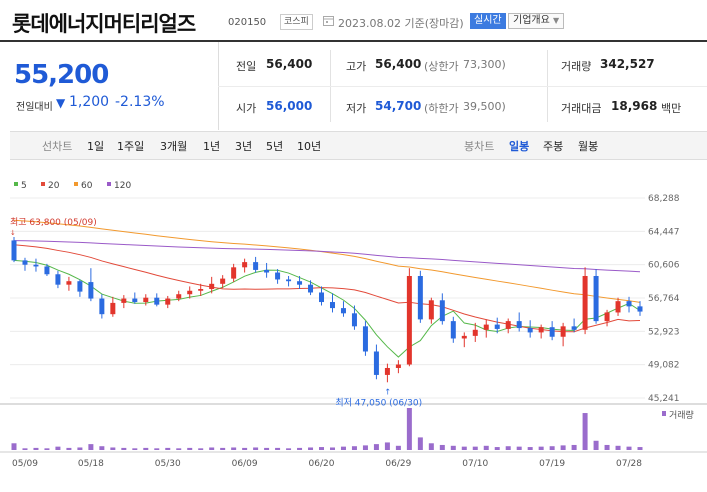  What do you see at coordinates (131, 146) in the screenshot?
I see `tab-period-1w: 1주일` at bounding box center [131, 146].